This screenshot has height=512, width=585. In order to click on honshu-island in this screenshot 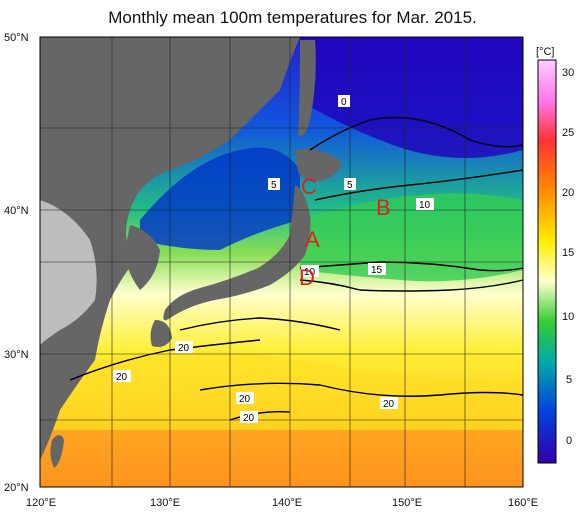, I will do `click(237, 253)`.